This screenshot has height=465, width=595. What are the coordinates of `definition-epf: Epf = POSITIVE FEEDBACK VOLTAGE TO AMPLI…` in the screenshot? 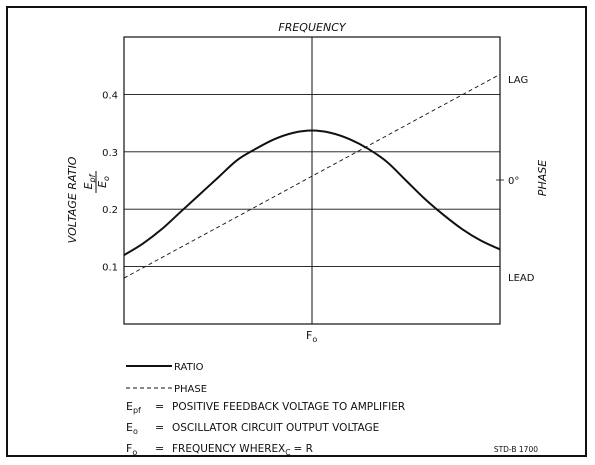 It's located at (265, 407).